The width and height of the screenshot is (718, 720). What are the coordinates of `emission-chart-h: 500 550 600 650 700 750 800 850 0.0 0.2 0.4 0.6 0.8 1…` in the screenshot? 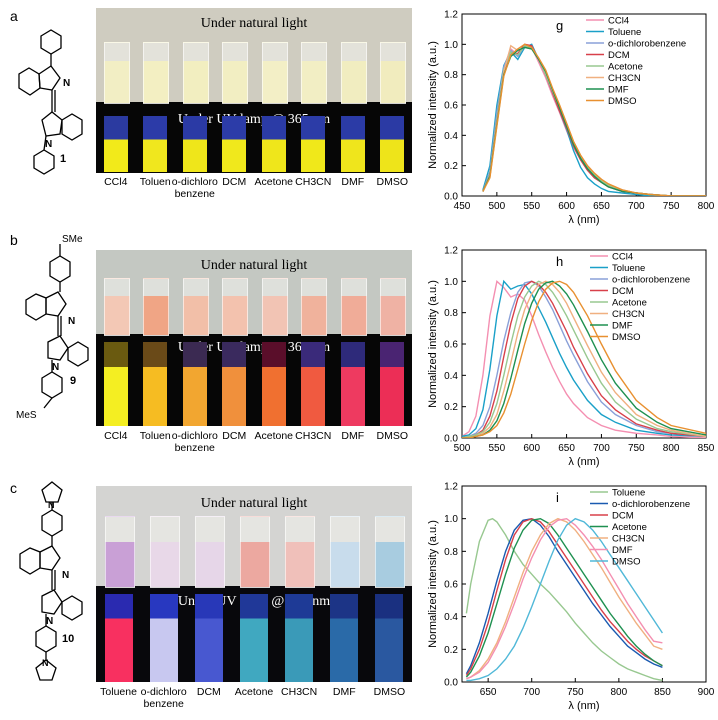 It's located at (571, 357).